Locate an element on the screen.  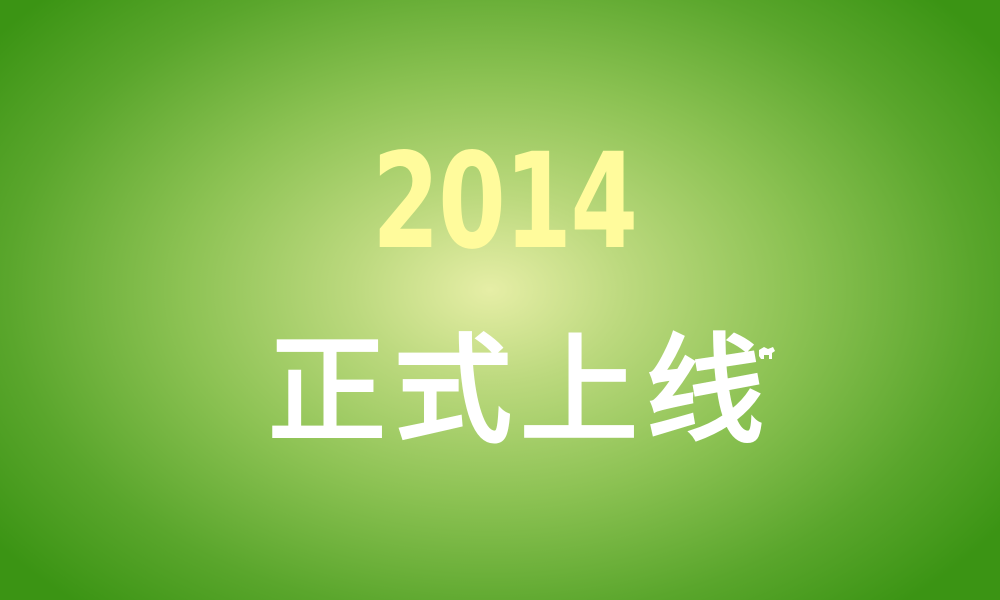
launch-tagline: 正式上线 is located at coordinates (520, 391).